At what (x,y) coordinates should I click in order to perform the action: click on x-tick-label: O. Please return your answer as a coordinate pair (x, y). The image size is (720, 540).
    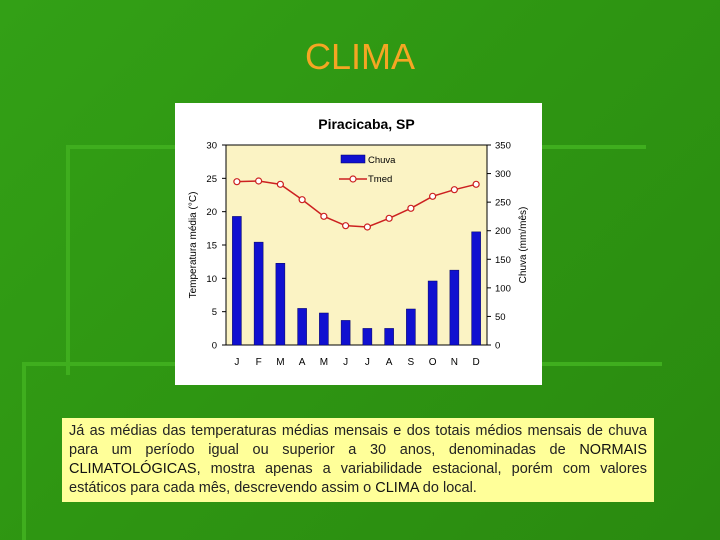
    Looking at the image, I should click on (433, 362).